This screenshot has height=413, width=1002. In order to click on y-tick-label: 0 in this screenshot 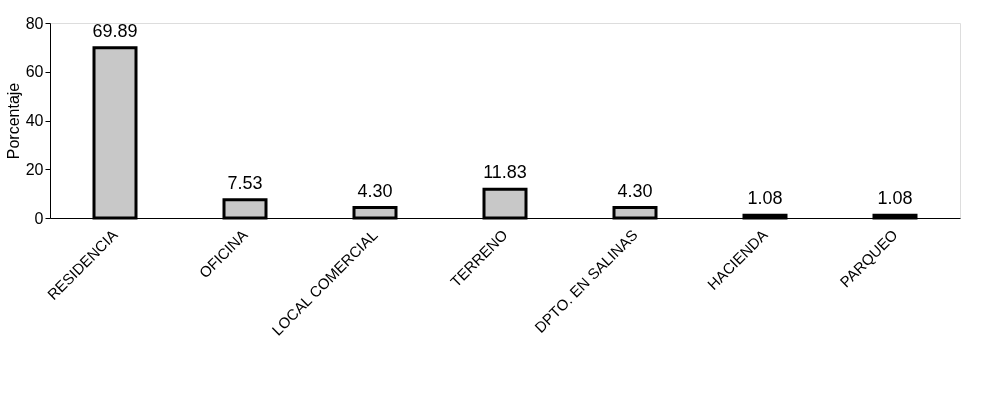, I will do `click(39, 218)`.